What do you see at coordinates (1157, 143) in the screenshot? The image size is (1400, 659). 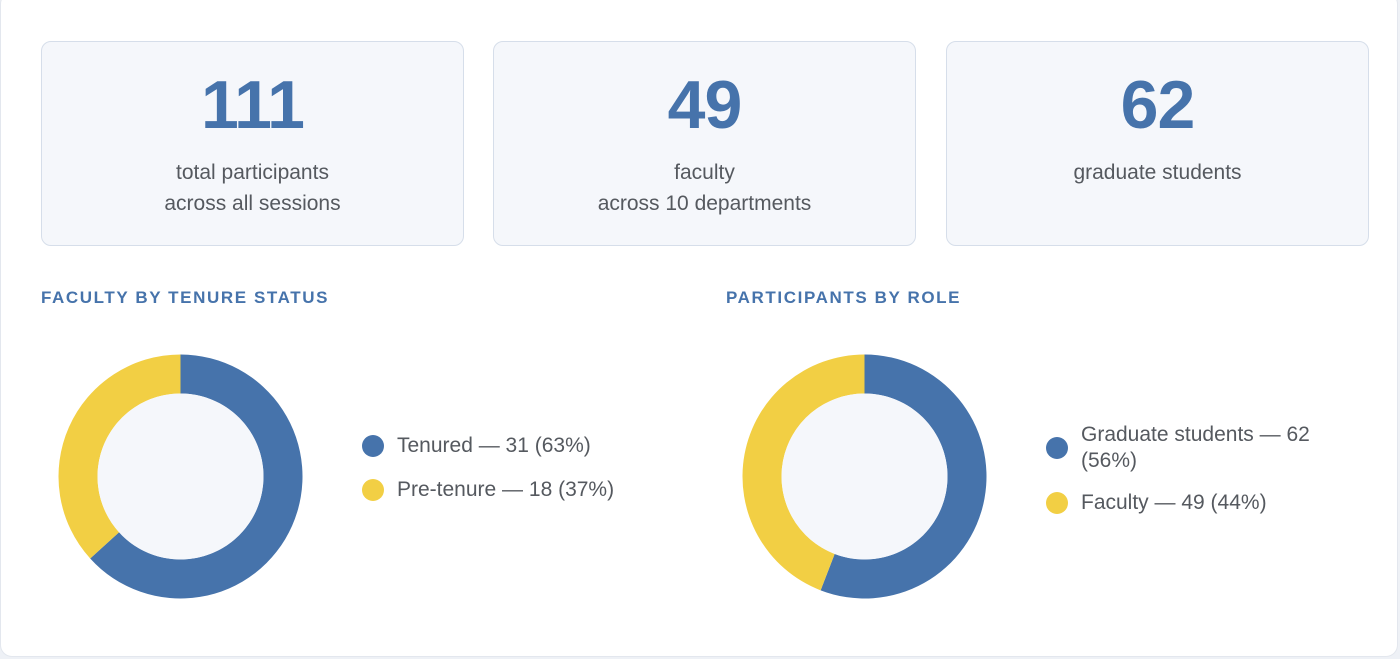 I see `stat-card-graduate: 62 graduate students` at bounding box center [1157, 143].